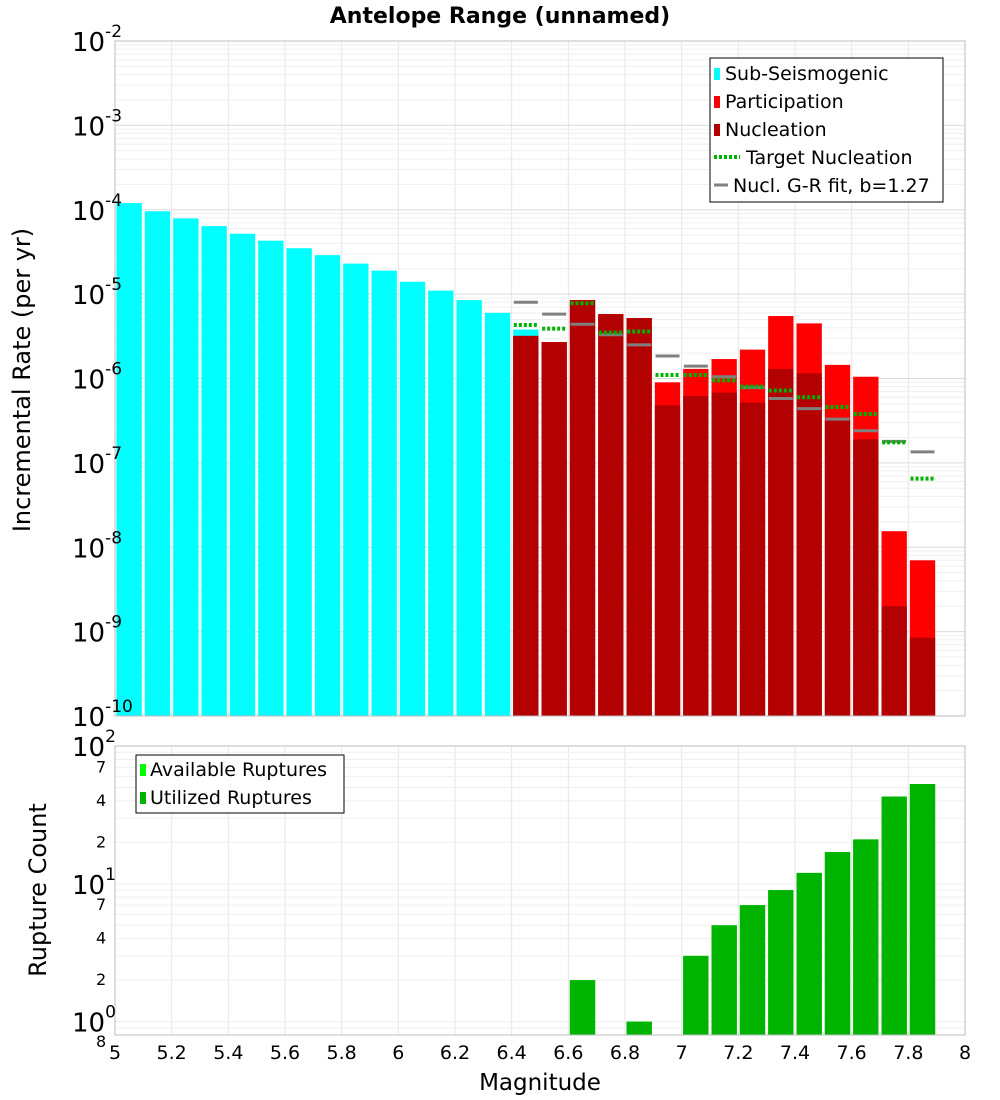 This screenshot has height=1100, width=1000. What do you see at coordinates (94, 883) in the screenshot?
I see `count-y-major-tick-label: 10¹` at bounding box center [94, 883].